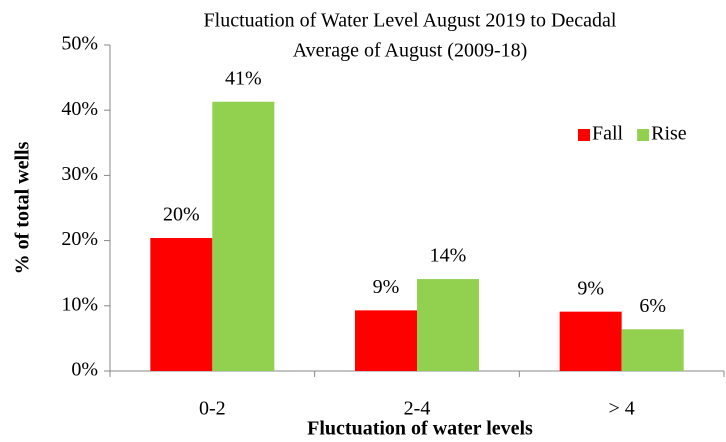 The width and height of the screenshot is (726, 442). What do you see at coordinates (79, 44) in the screenshot?
I see `y-tick-label: 50%` at bounding box center [79, 44].